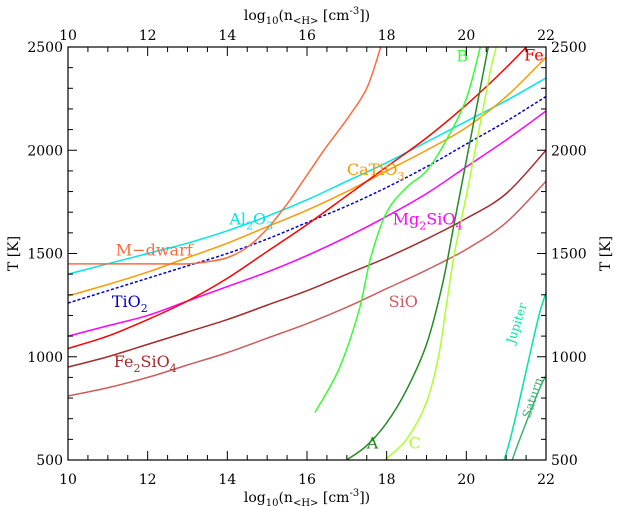 The height and width of the screenshot is (506, 622). What do you see at coordinates (546, 480) in the screenshot?
I see `x-tick-label: 22` at bounding box center [546, 480].